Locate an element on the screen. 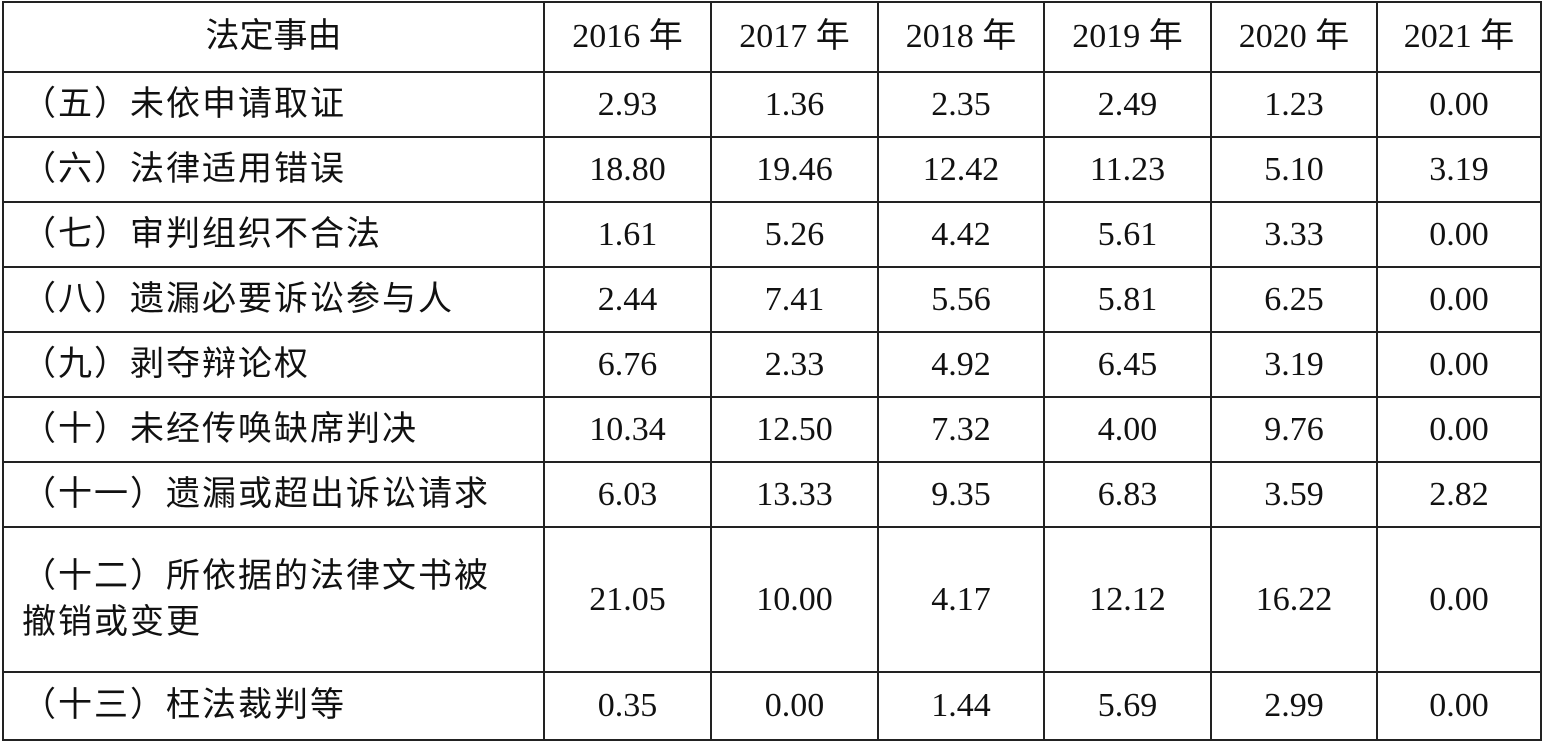 The height and width of the screenshot is (741, 1544). table-row: （十一）遗漏或超出诉讼请求 6.03 13.33 9.35 6.83 3.59 2.82 is located at coordinates (772, 494).